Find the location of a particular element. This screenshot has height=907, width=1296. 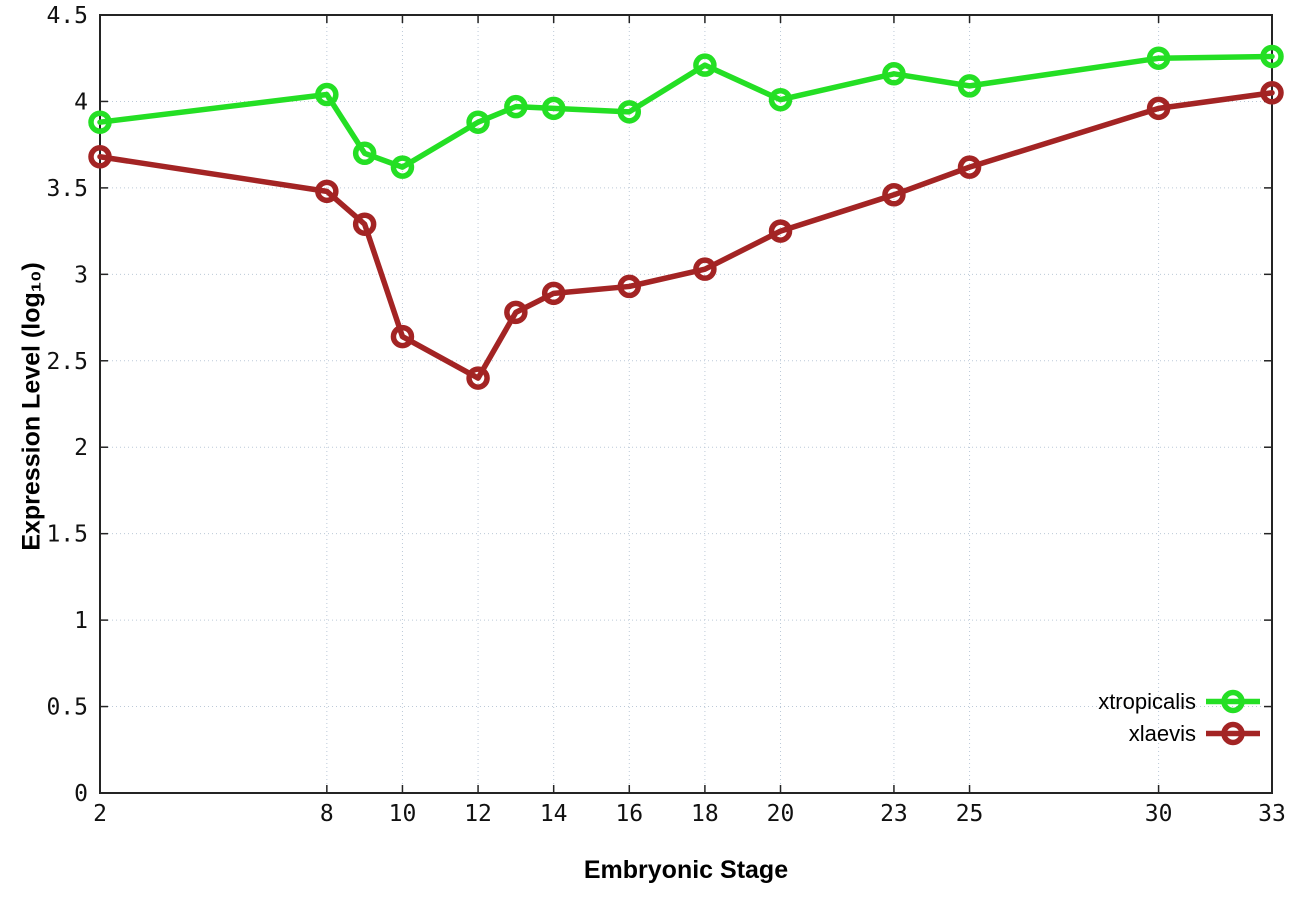

y-tick-label: 2 is located at coordinates (81, 448).